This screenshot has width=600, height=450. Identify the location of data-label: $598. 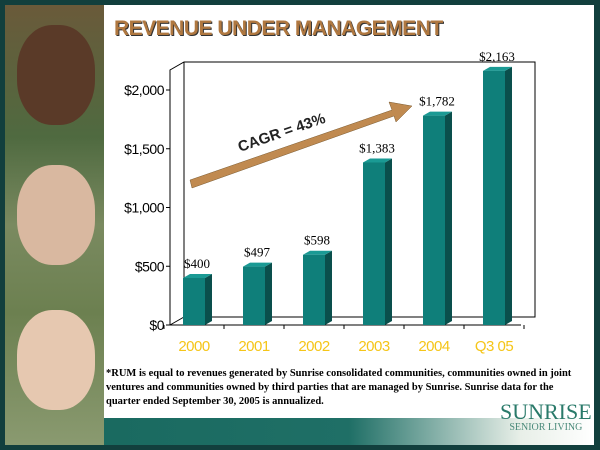
(317, 240).